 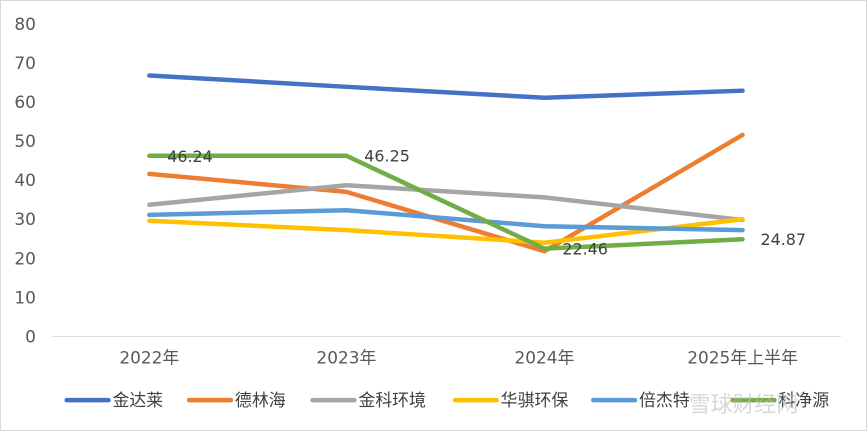 What do you see at coordinates (458, 357) in the screenshot?
I see `x-axis-ticks: 2022年 2023年 2024年 2025年上半年` at bounding box center [458, 357].